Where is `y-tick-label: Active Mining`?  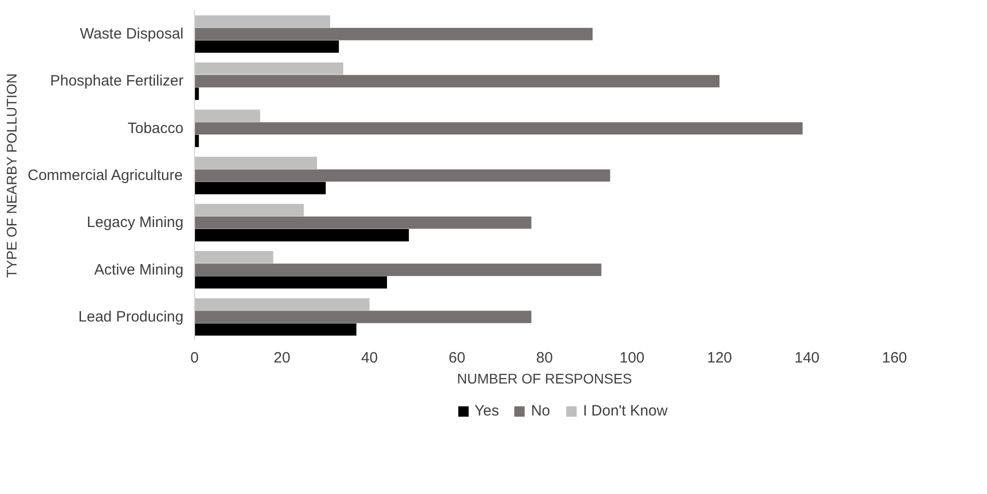
y-tick-label: Active Mining is located at coordinates (139, 269).